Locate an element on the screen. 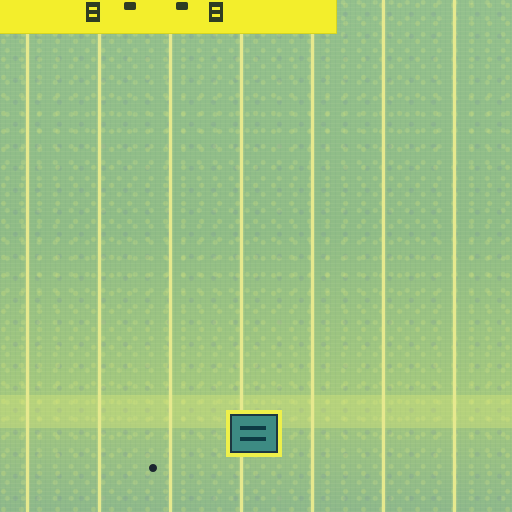 This screenshot has width=512, height=512. top-bar is located at coordinates (168, 17).